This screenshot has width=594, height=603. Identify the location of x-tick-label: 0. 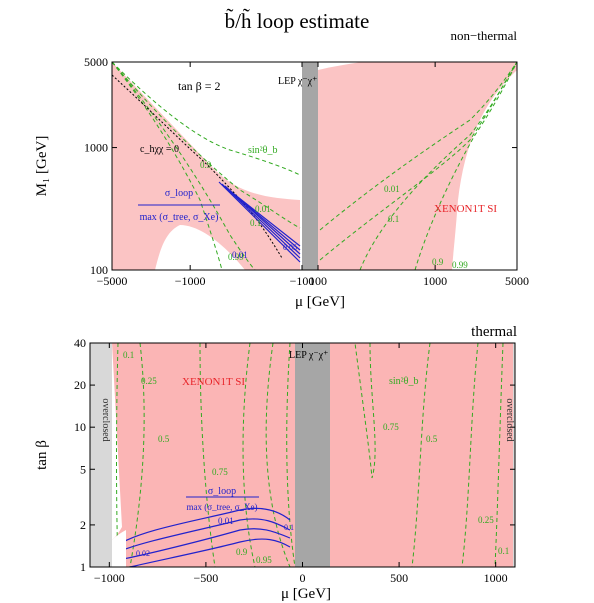
(303, 578).